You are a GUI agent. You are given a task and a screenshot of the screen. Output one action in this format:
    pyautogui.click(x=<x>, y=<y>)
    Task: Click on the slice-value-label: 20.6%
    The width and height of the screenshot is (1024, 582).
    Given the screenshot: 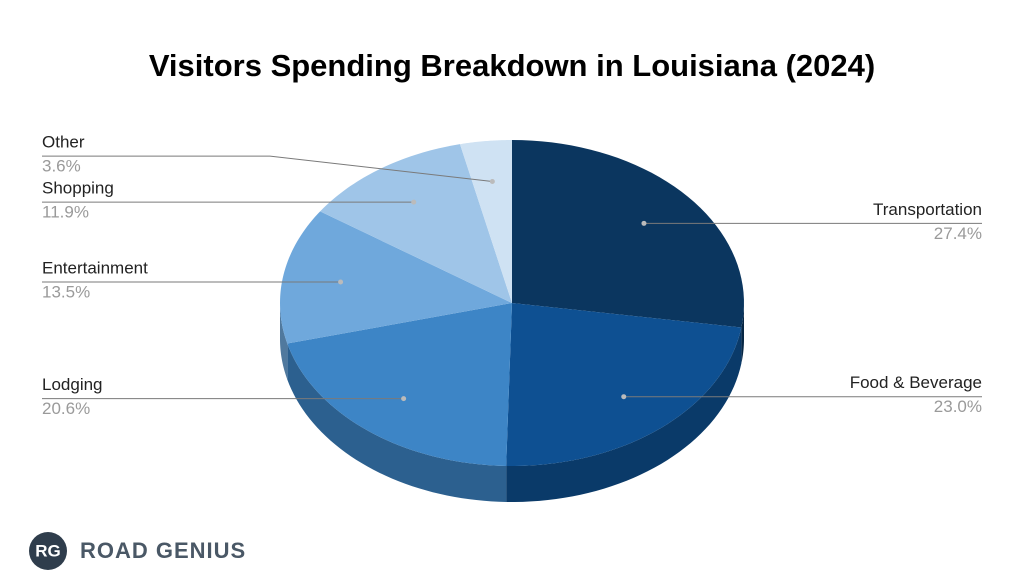 What is the action you would take?
    pyautogui.click(x=66, y=408)
    